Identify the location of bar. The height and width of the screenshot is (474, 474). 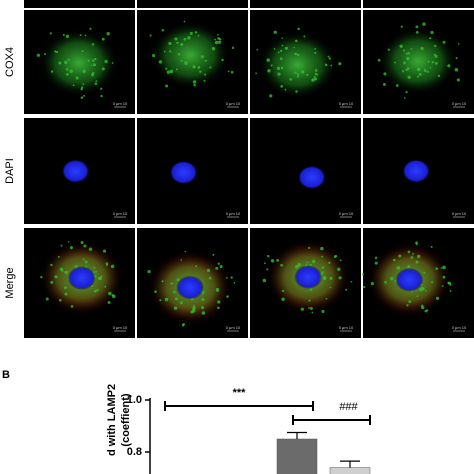
(297, 456).